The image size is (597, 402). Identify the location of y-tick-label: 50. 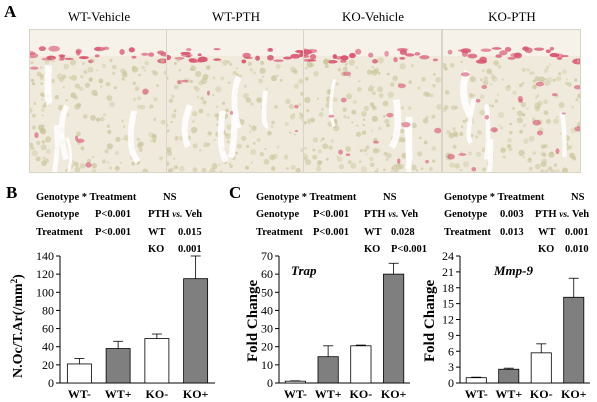
(267, 292).